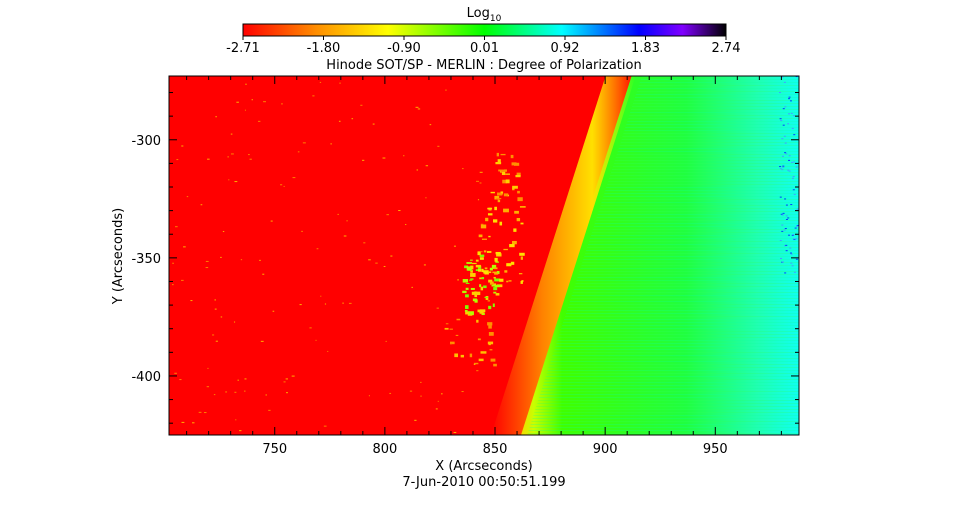  What do you see at coordinates (243, 48) in the screenshot?
I see `colorbar-tick-label: -2.71` at bounding box center [243, 48].